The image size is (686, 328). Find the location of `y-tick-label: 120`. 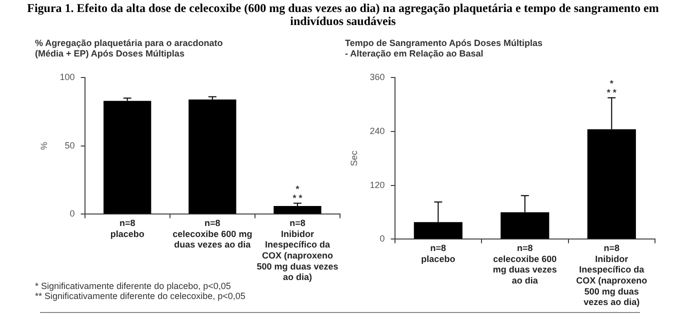

y-tick-label: 120 is located at coordinates (377, 185).